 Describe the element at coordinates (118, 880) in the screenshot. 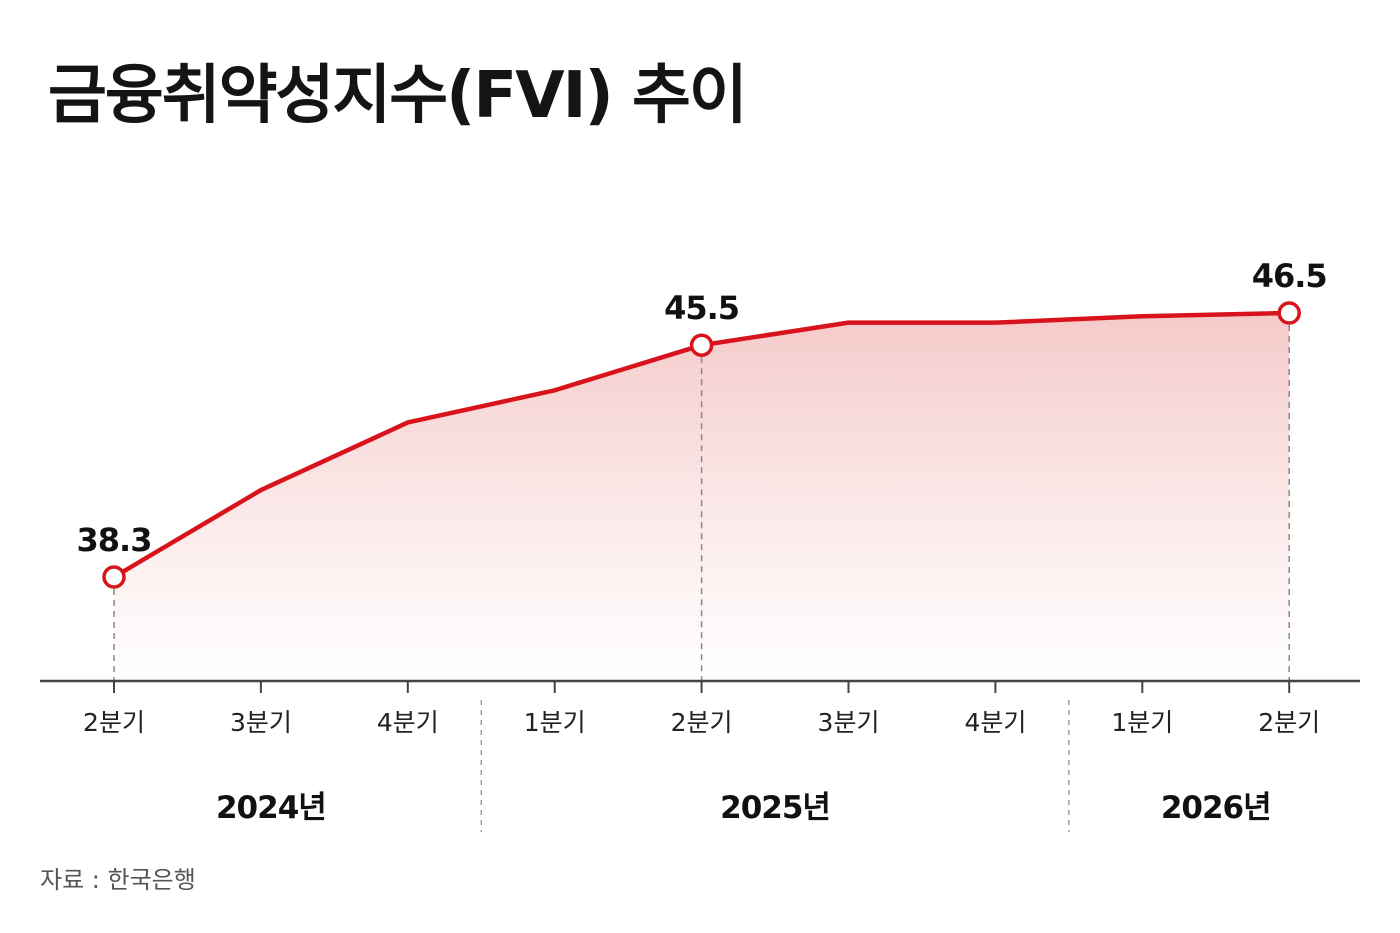

I see `source-note: 자료 : 한국은행` at that location.